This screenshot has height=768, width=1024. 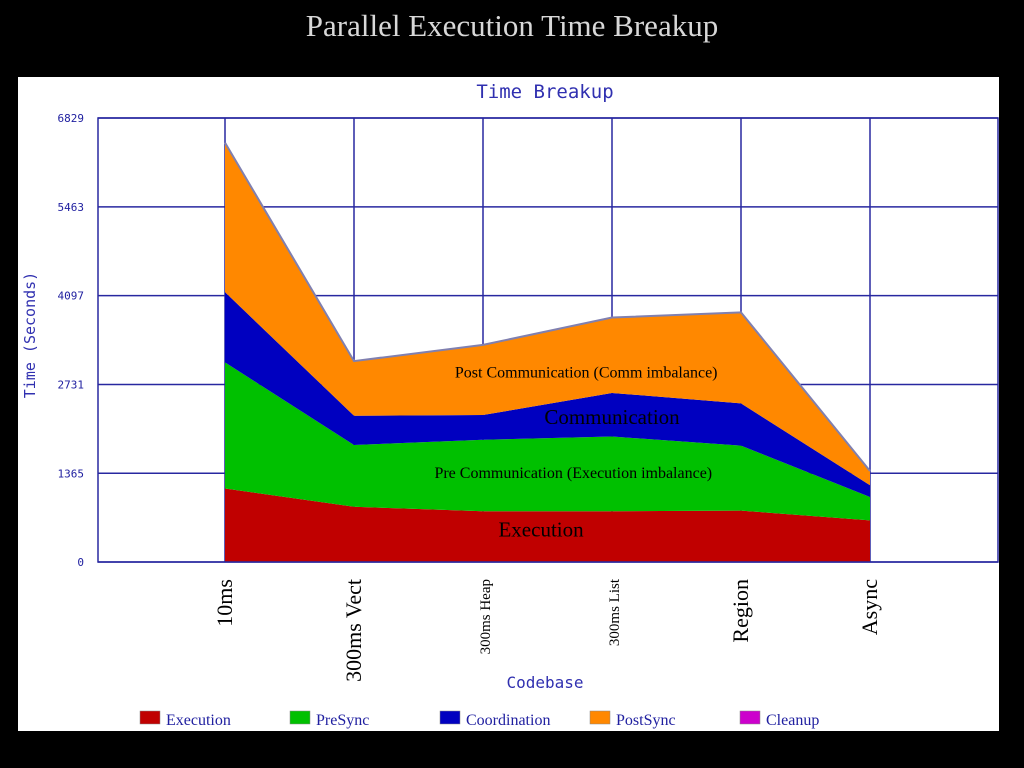 I want to click on slide-title: Parallel Execution Time Breakup, so click(x=512, y=25).